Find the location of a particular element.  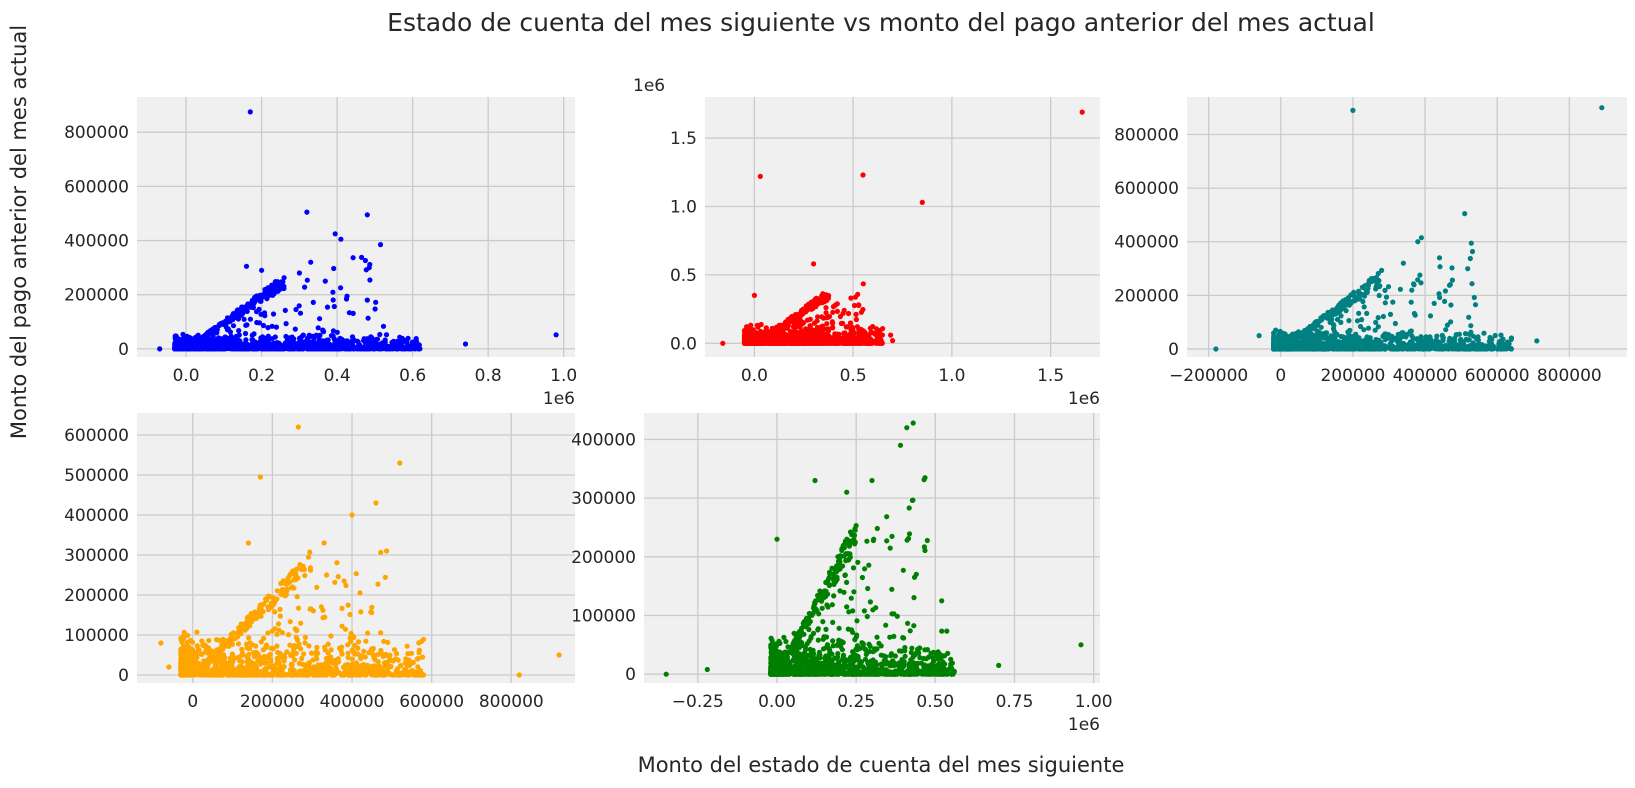

y-tick-label: 1.0 is located at coordinates (683, 207).